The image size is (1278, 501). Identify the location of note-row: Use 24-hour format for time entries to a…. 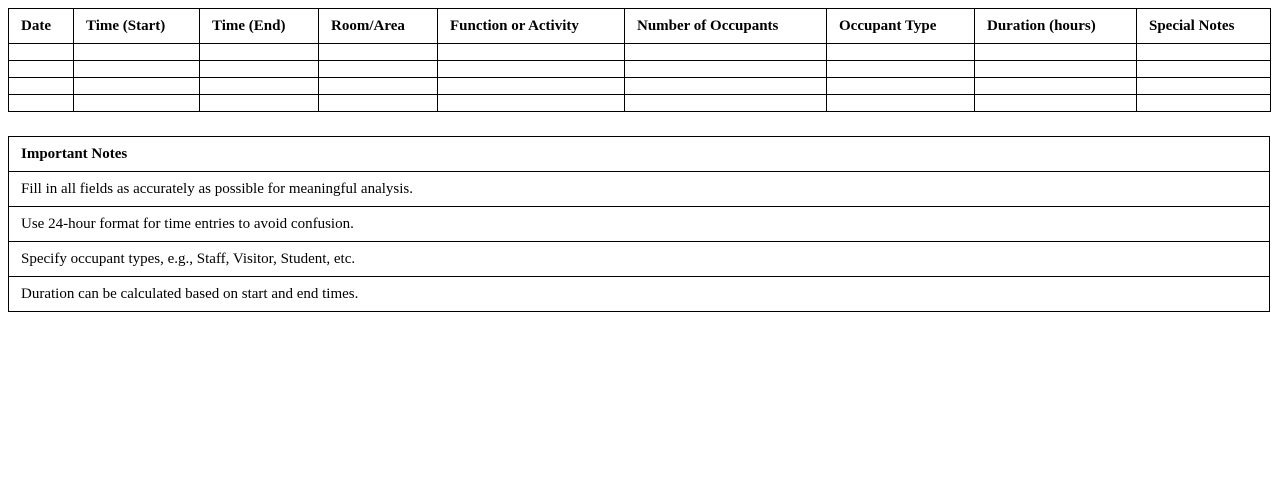
(639, 224).